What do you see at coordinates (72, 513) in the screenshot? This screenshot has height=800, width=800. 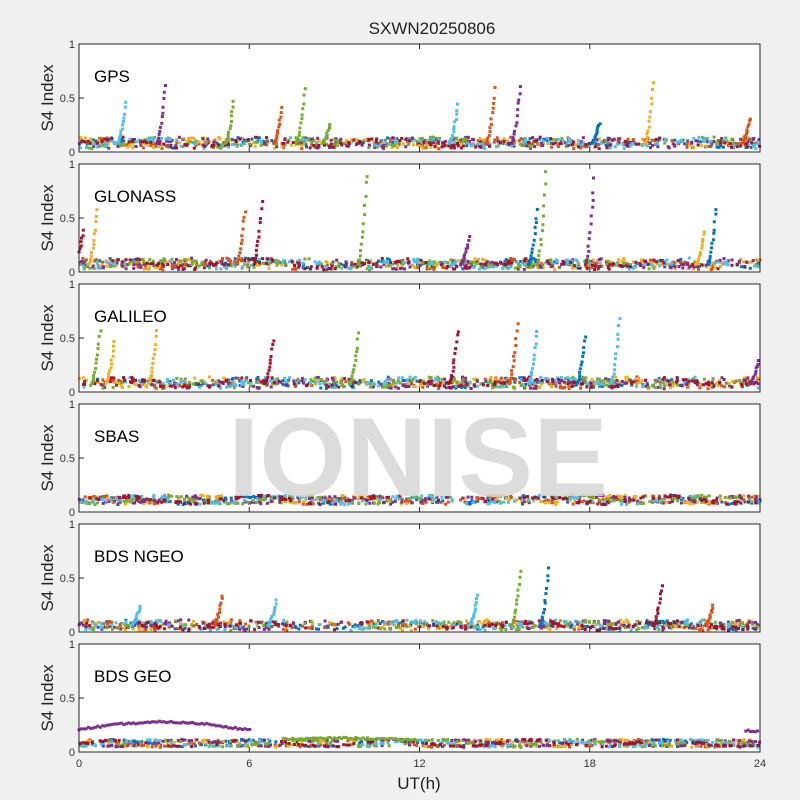 I see `y-tick-label: 0` at bounding box center [72, 513].